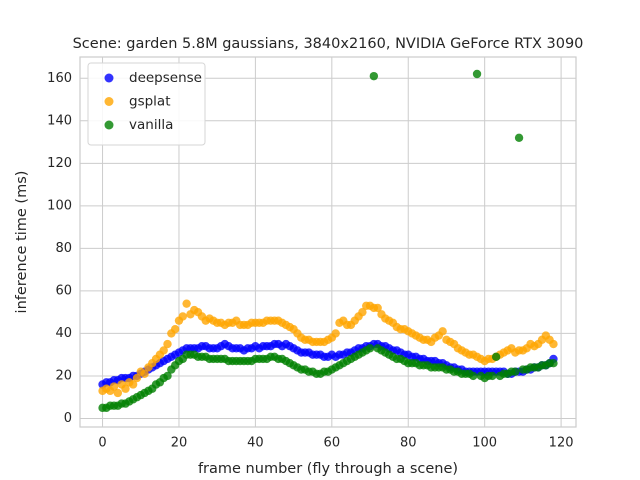 The width and height of the screenshot is (640, 480). I want to click on x-tick-label: 0, so click(102, 443).